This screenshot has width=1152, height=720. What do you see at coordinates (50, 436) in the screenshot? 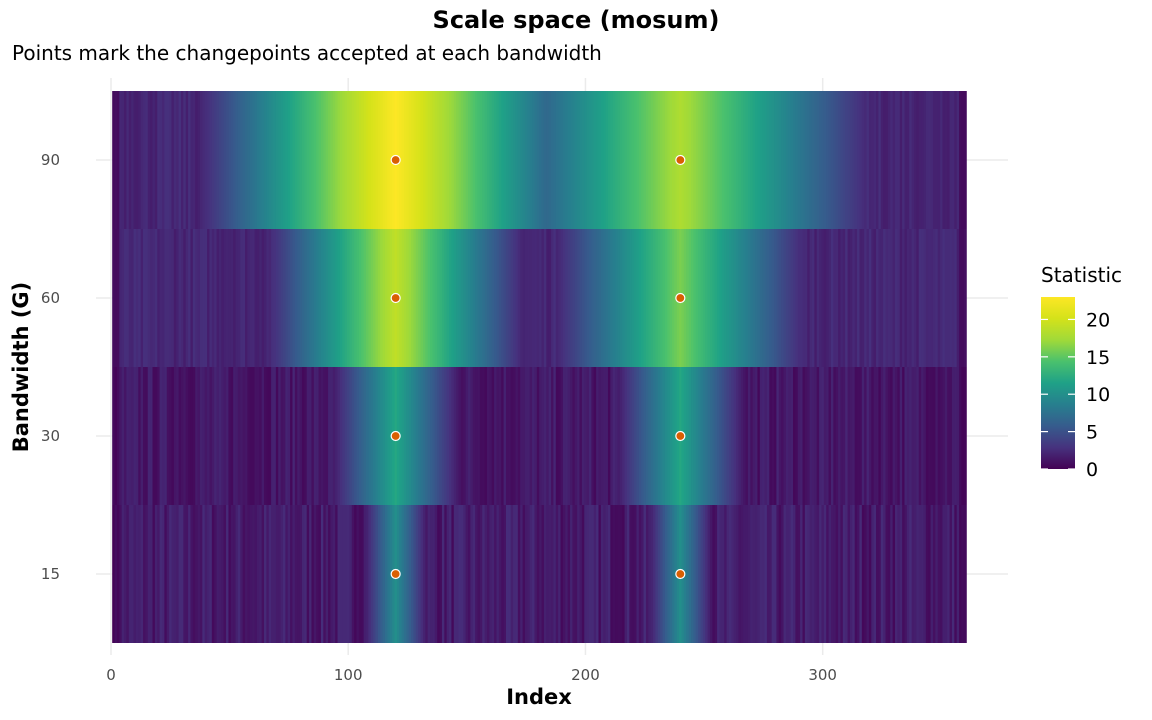
I see `y-tick-label: 30` at bounding box center [50, 436].